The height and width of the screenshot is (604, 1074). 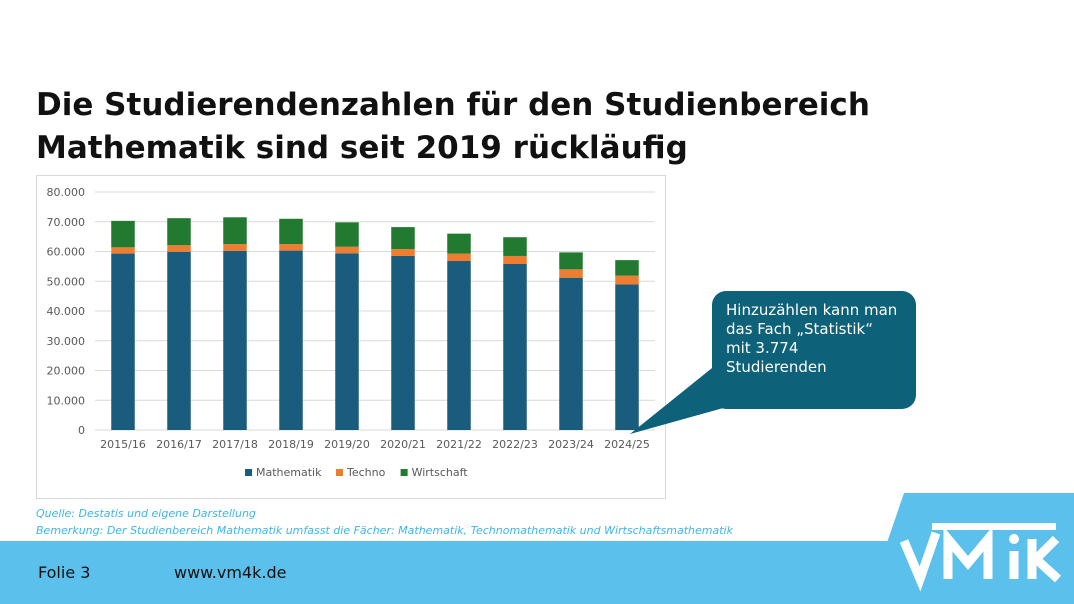 I want to click on x-tick-label: 2021/22, so click(x=459, y=444).